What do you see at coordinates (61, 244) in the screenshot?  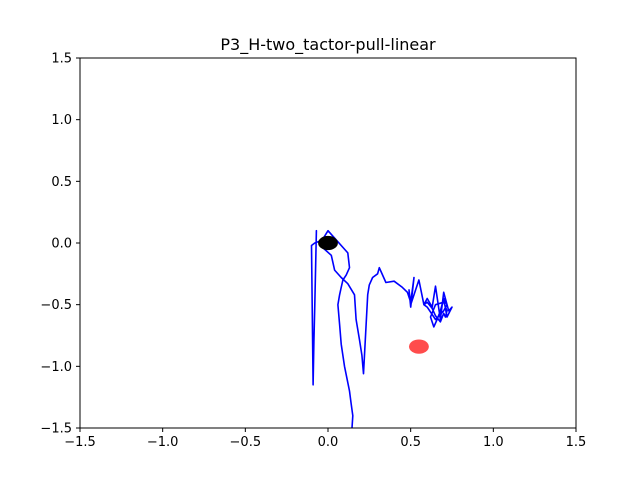 I see `y-tick-label: 0.0` at bounding box center [61, 244].